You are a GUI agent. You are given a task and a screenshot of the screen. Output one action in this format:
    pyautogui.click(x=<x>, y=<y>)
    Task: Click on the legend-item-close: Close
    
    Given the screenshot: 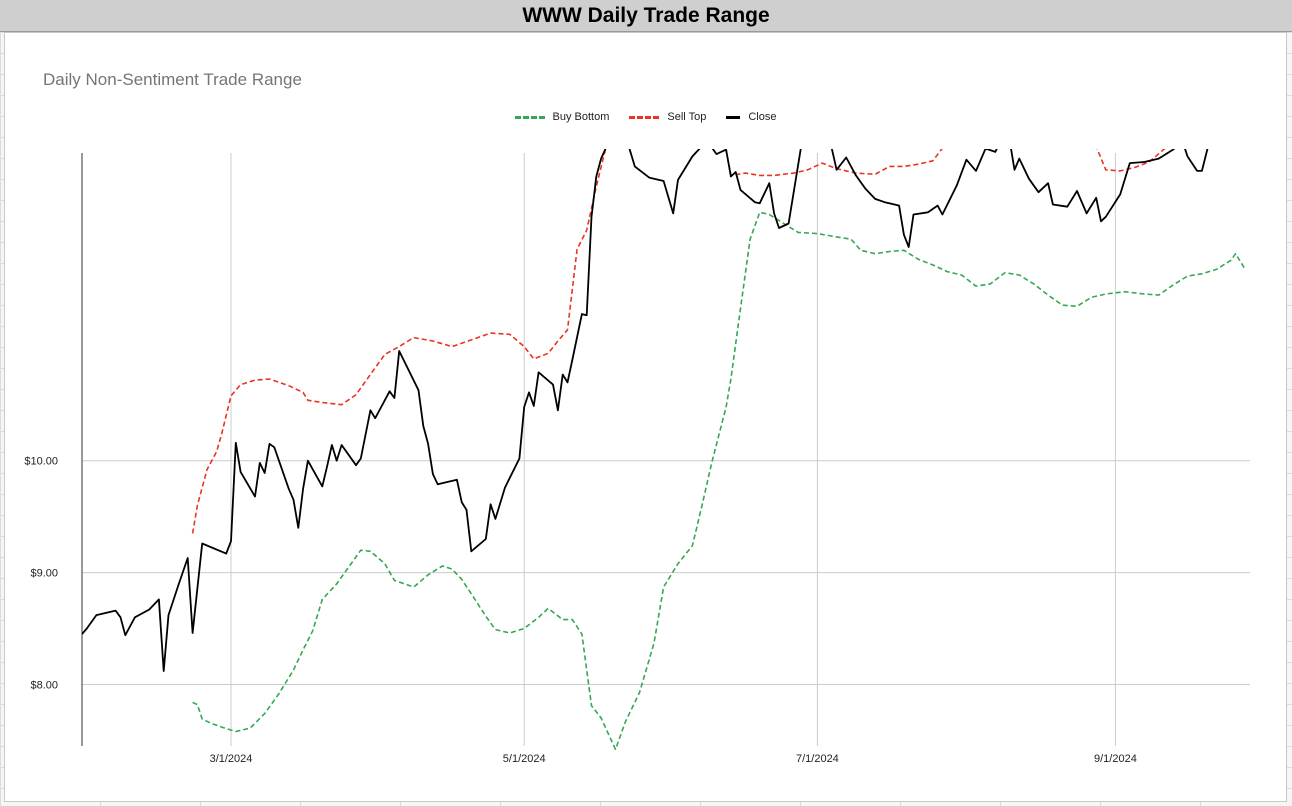 What is the action you would take?
    pyautogui.click(x=751, y=117)
    